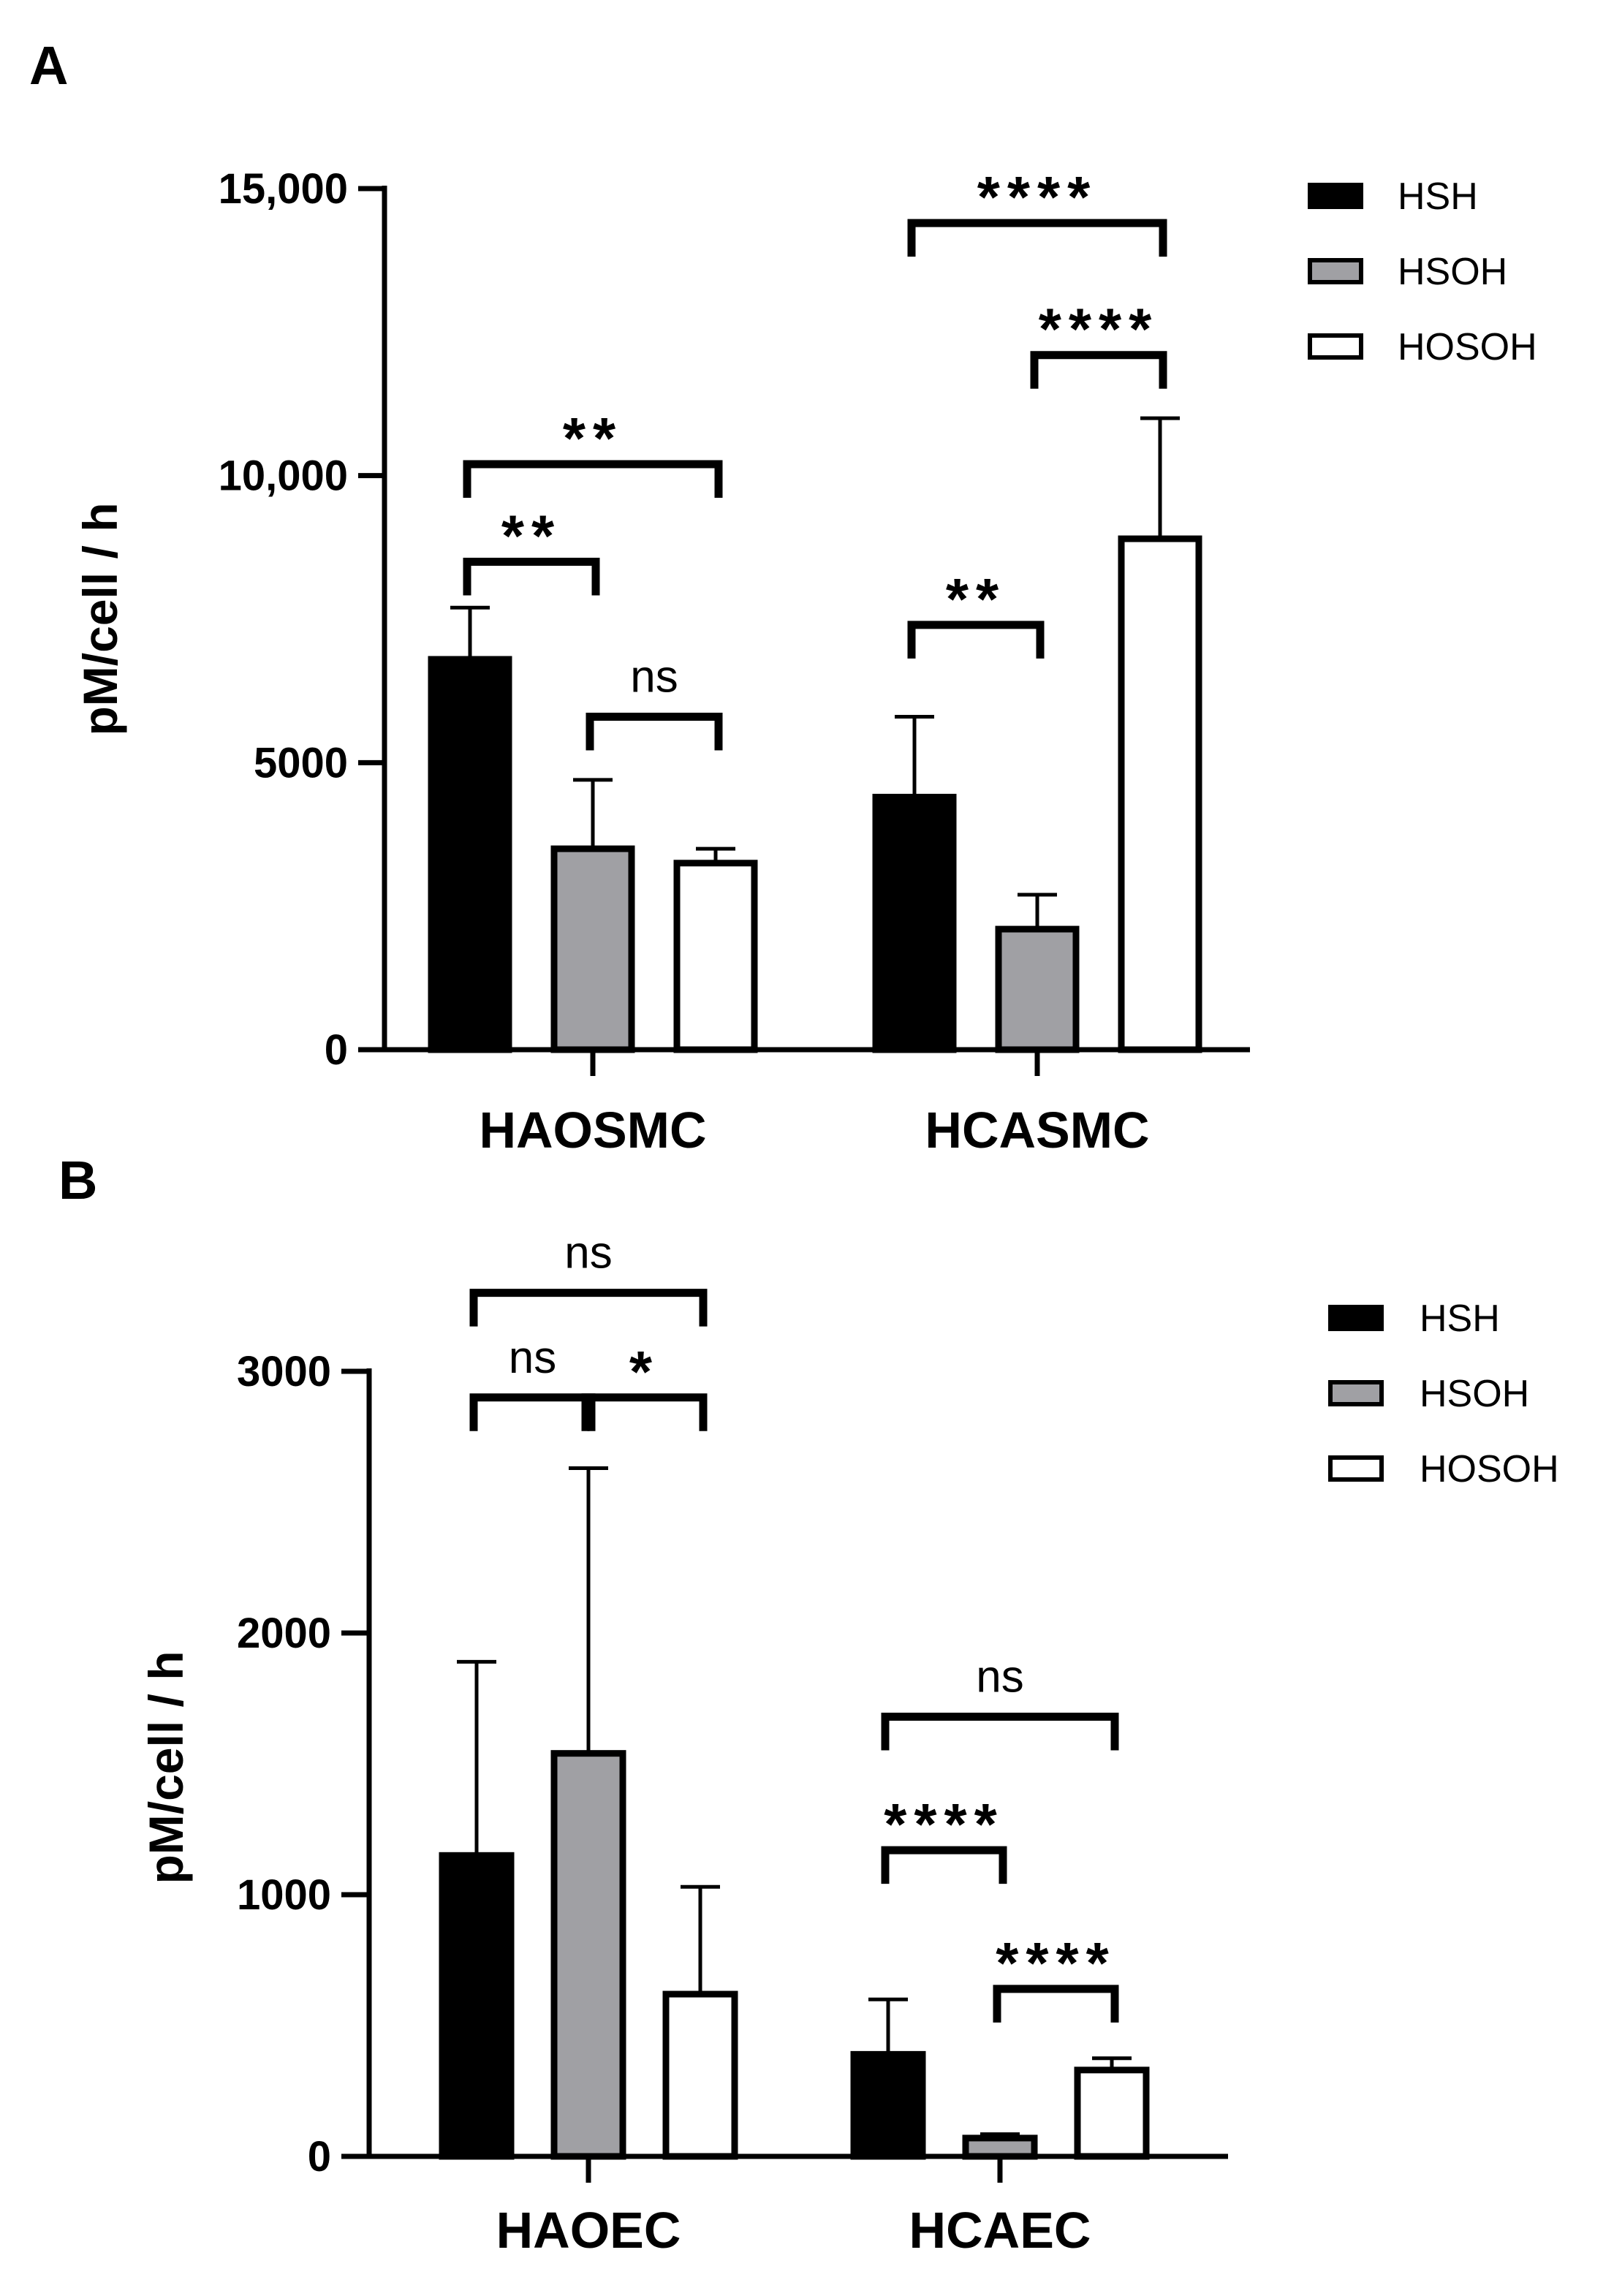  Describe the element at coordinates (301, 763) in the screenshot. I see `y-tick-label: 5000` at that location.